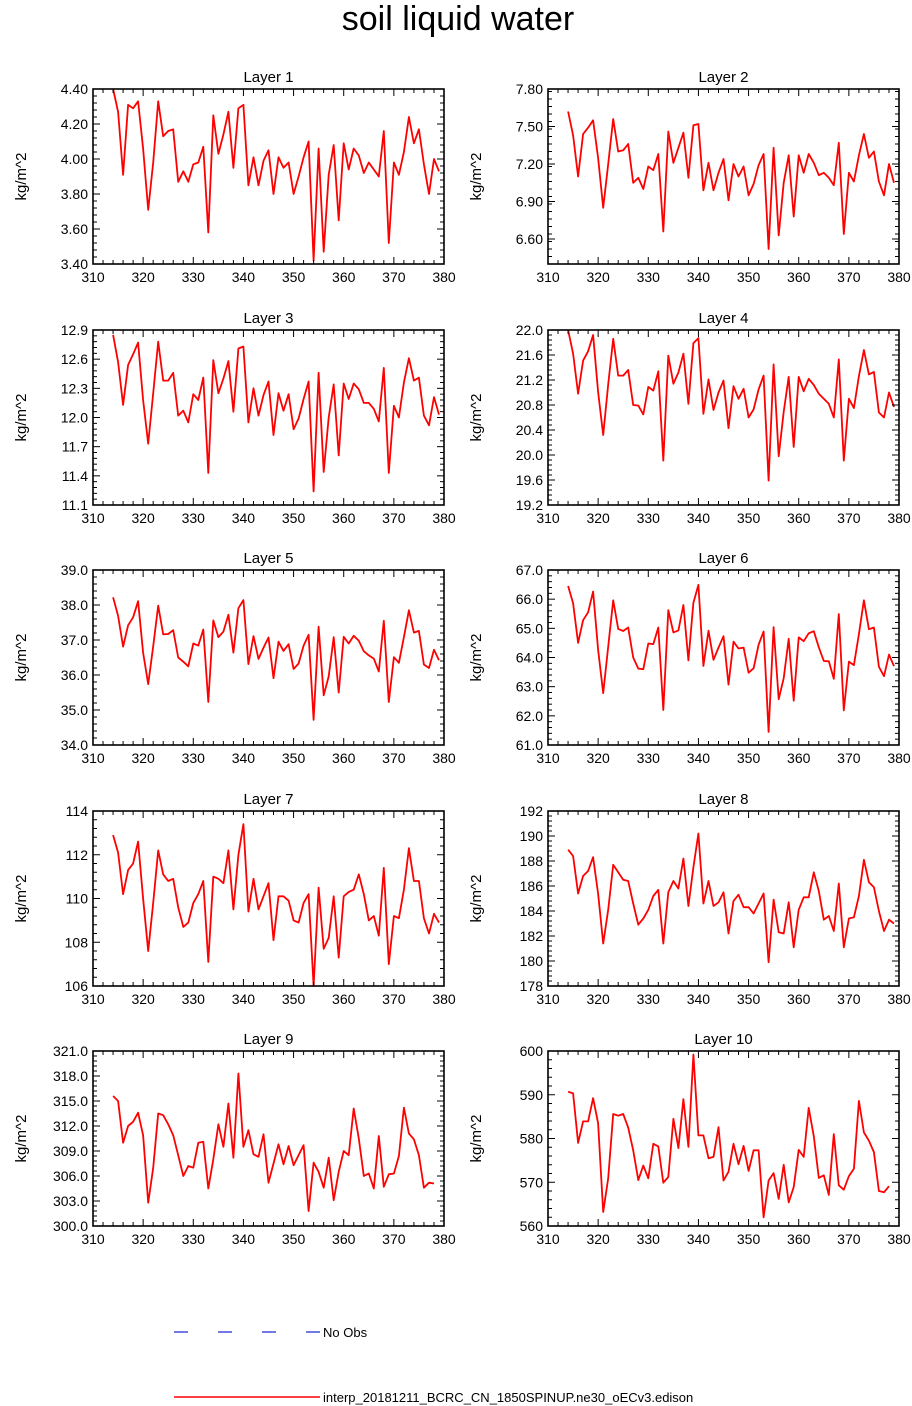 This screenshot has height=1406, width=912. Describe the element at coordinates (74, 264) in the screenshot. I see `y-tick-label: 3.40` at that location.